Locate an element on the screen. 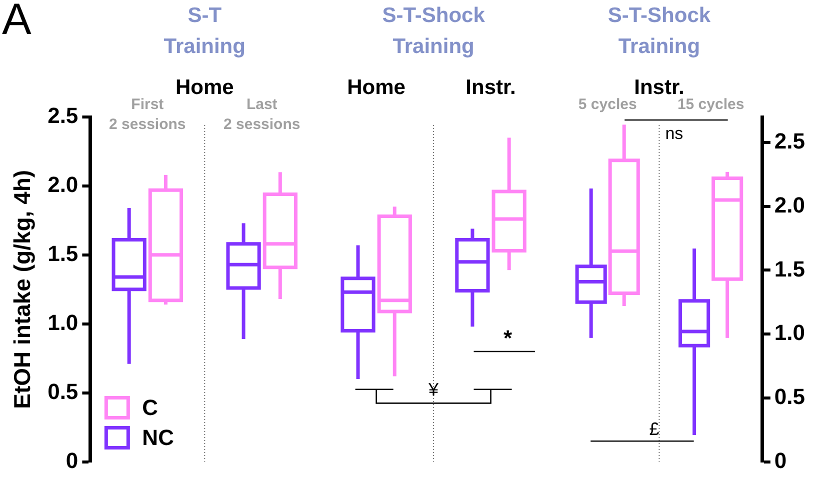 This screenshot has height=479, width=821. bracket: ns is located at coordinates (676, 131).